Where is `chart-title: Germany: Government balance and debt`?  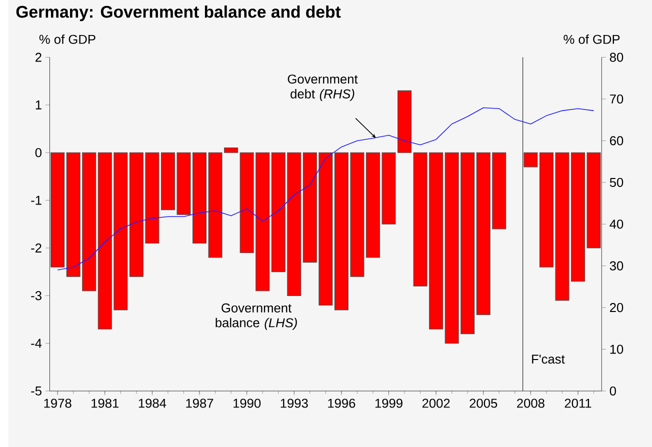 chart-title: Germany: Government balance and debt is located at coordinates (178, 13).